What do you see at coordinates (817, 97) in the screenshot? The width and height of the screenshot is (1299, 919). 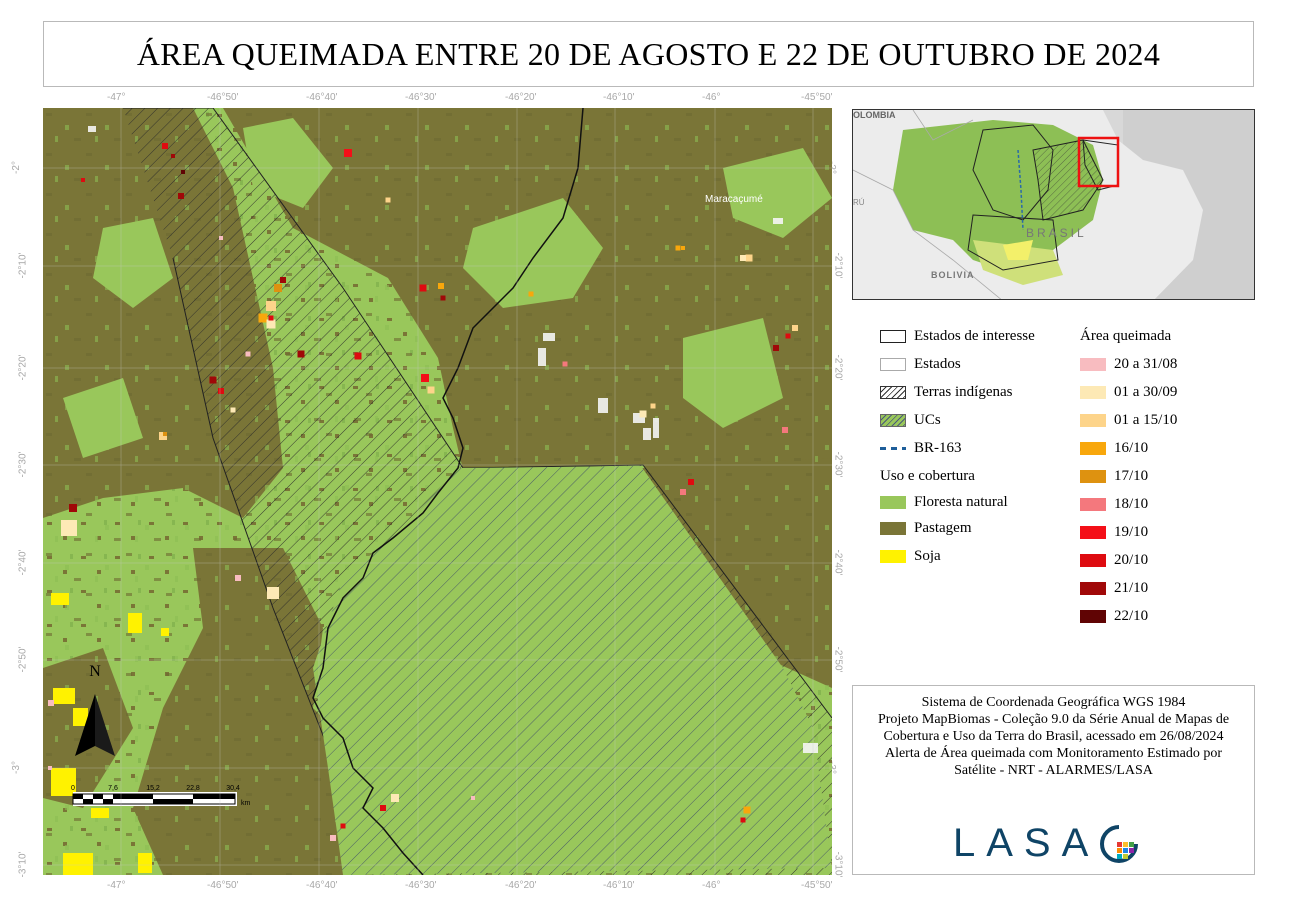 I see `longitude-label-top: -45°50'` at bounding box center [817, 97].